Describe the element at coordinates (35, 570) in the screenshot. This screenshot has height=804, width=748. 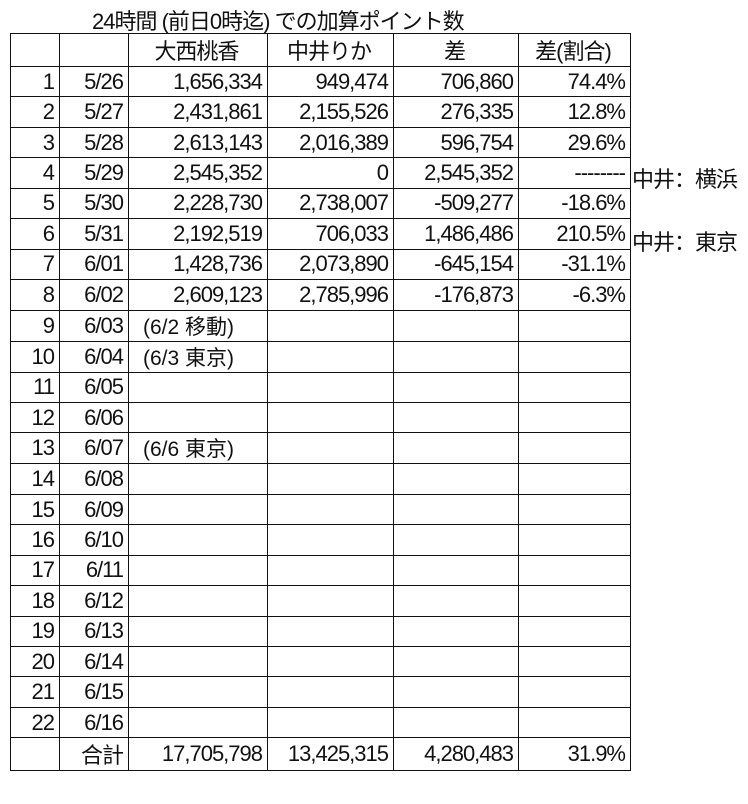
I see `row-number-cell: 17` at that location.